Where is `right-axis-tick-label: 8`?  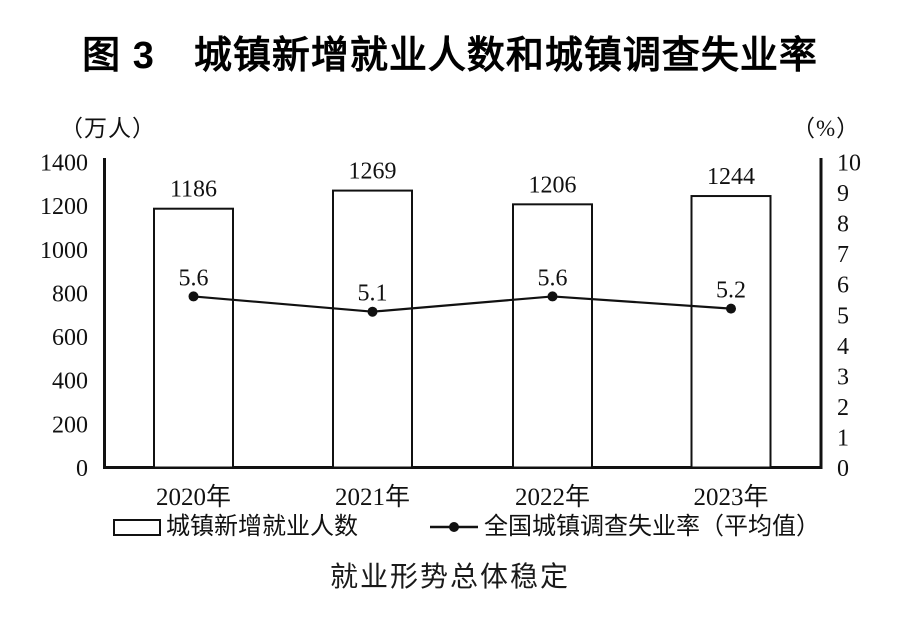
right-axis-tick-label: 8 is located at coordinates (843, 225).